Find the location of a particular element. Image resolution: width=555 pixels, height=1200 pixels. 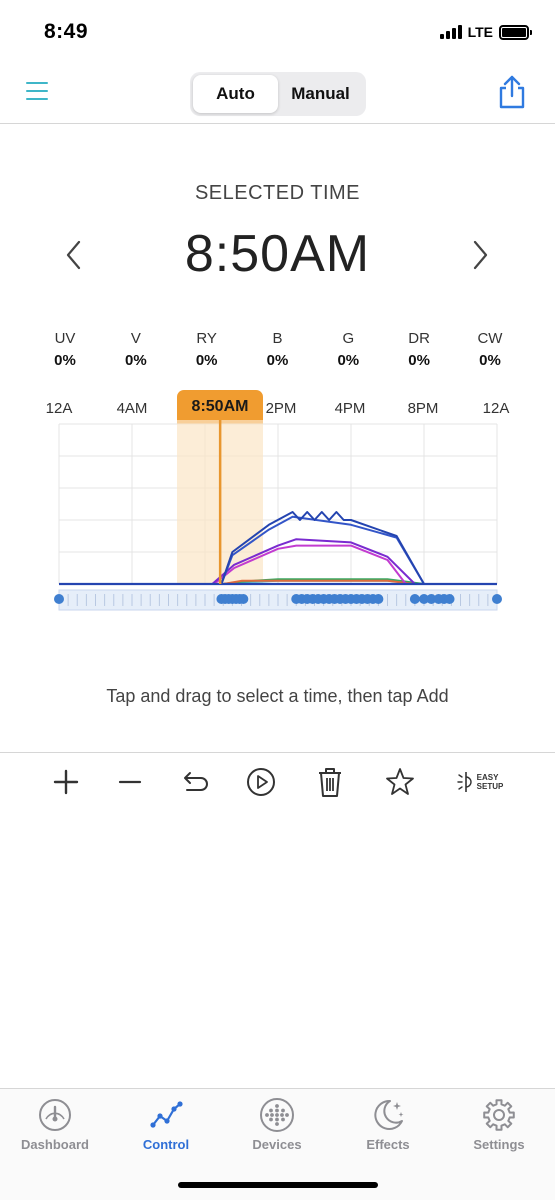

easy-setup-label: EASY SETUP is located at coordinates (490, 782).